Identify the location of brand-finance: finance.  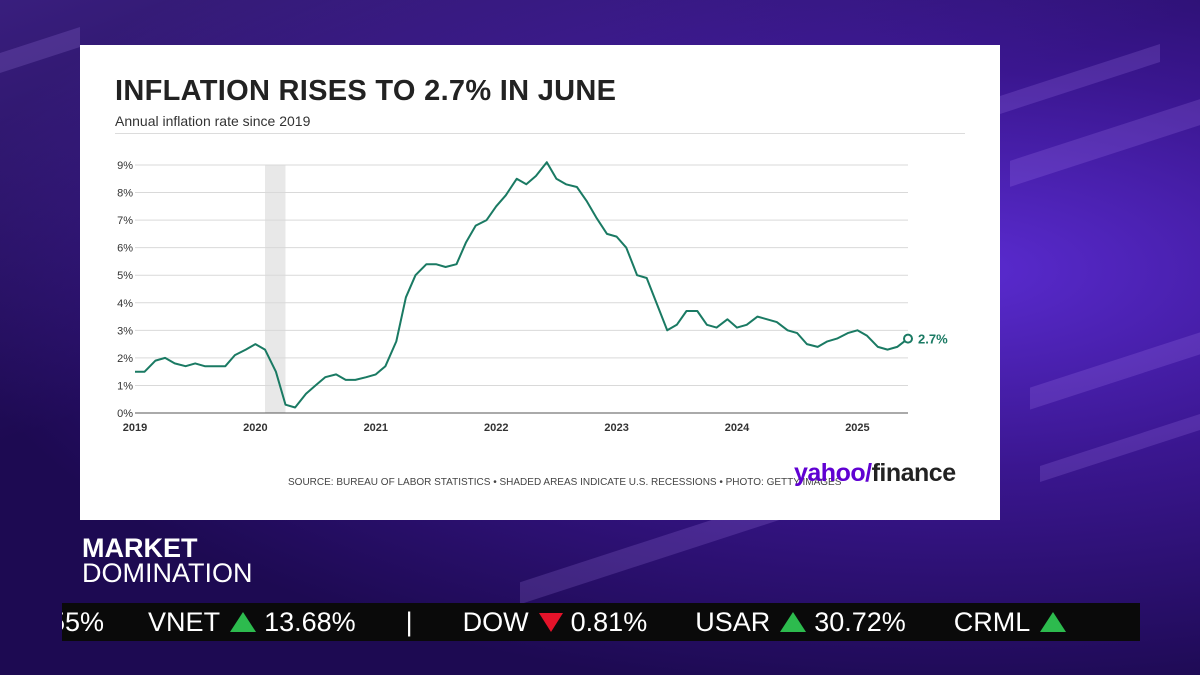
(914, 473).